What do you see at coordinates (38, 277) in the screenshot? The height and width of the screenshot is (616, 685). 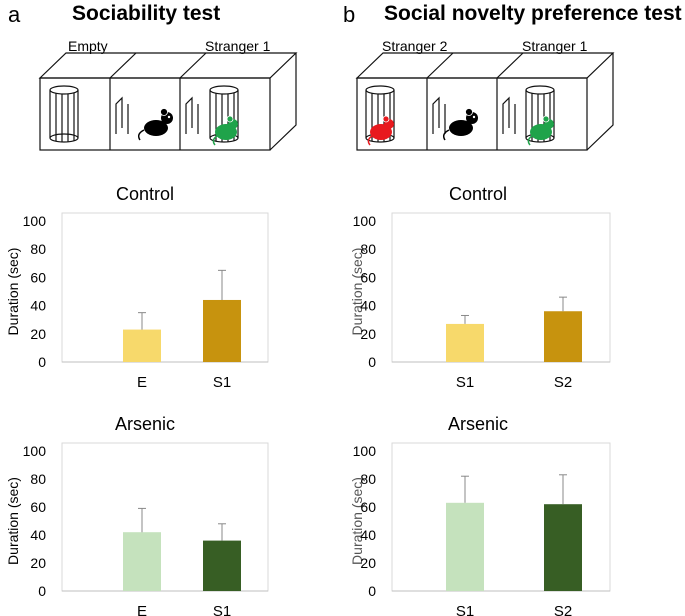 I see `chart-1-ytick-60: 60` at bounding box center [38, 277].